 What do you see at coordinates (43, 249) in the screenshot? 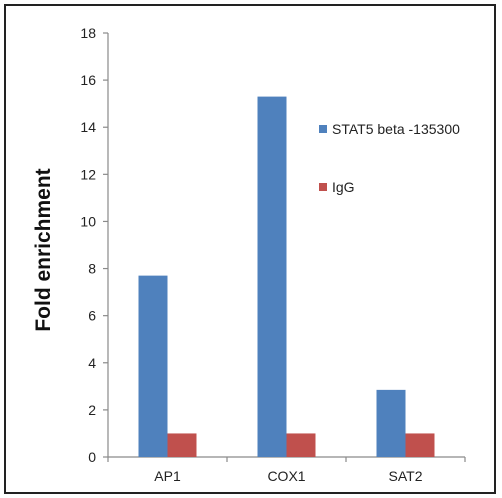
I see `y-axis-label: Fold enrichment` at bounding box center [43, 249].